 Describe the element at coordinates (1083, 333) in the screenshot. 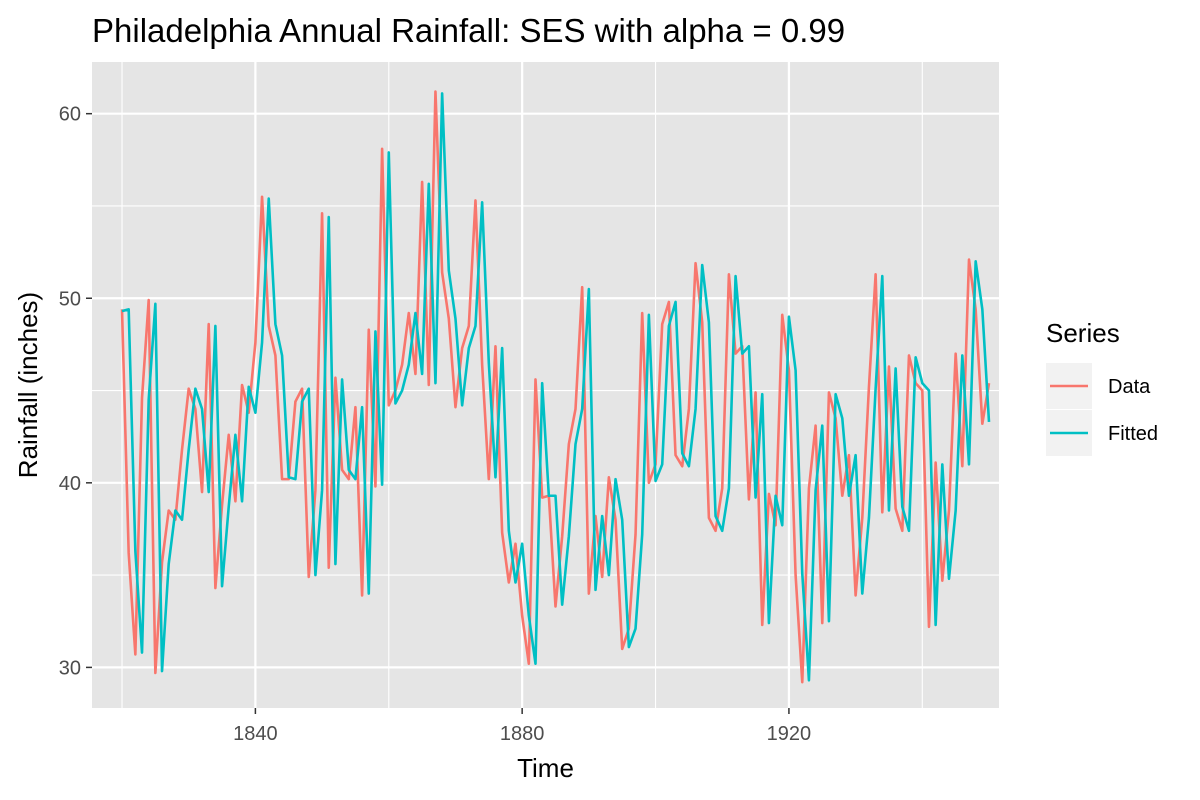

I see `legend-title: Series` at that location.